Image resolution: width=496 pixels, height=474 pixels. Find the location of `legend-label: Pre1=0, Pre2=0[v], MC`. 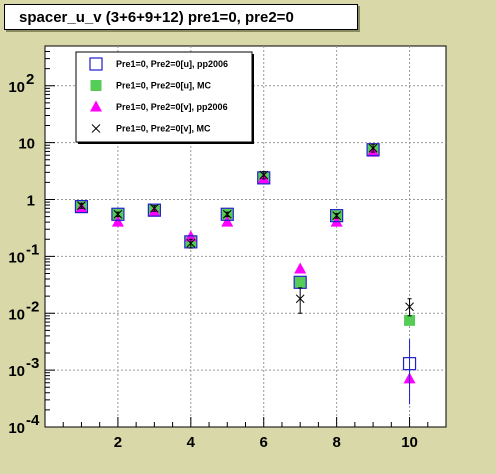

legend-label: Pre1=0, Pre2=0[v], MC is located at coordinates (163, 129).